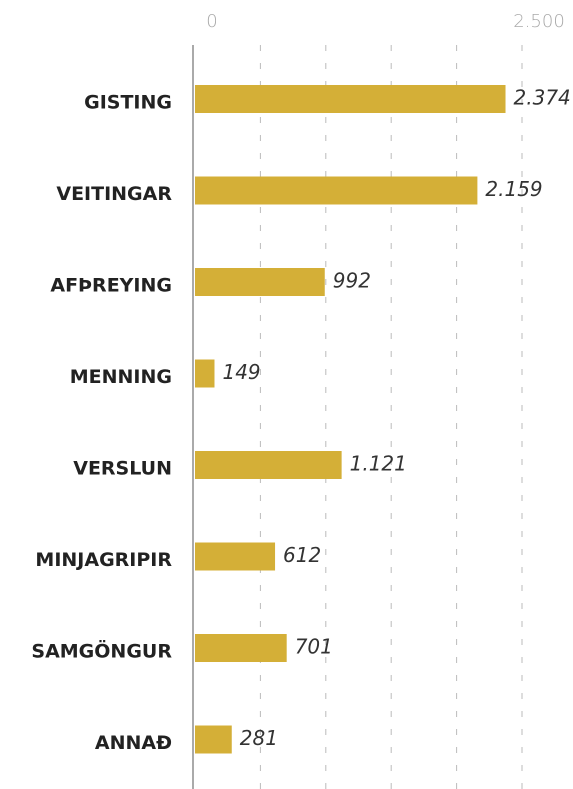 The width and height of the screenshot is (573, 789). I want to click on value-label: 2.374, so click(542, 98).